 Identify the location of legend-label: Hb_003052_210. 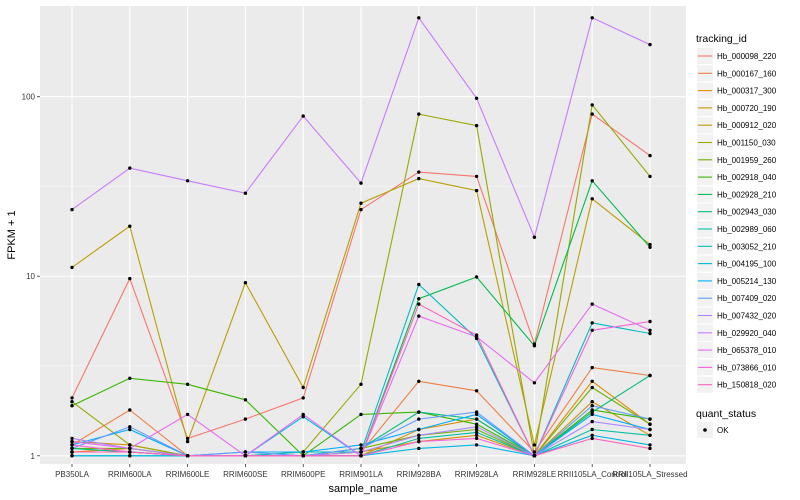
(747, 246).